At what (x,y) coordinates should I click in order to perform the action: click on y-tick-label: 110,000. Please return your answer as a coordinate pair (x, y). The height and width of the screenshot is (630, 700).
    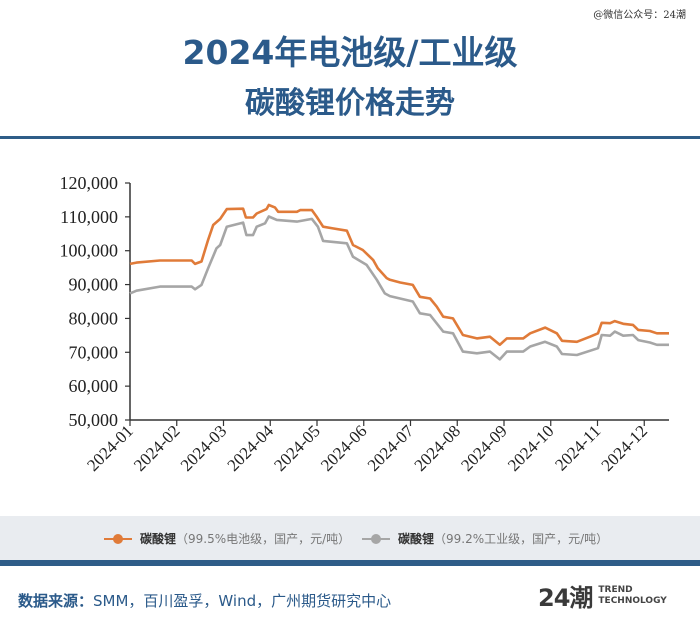
    Looking at the image, I should click on (89, 217).